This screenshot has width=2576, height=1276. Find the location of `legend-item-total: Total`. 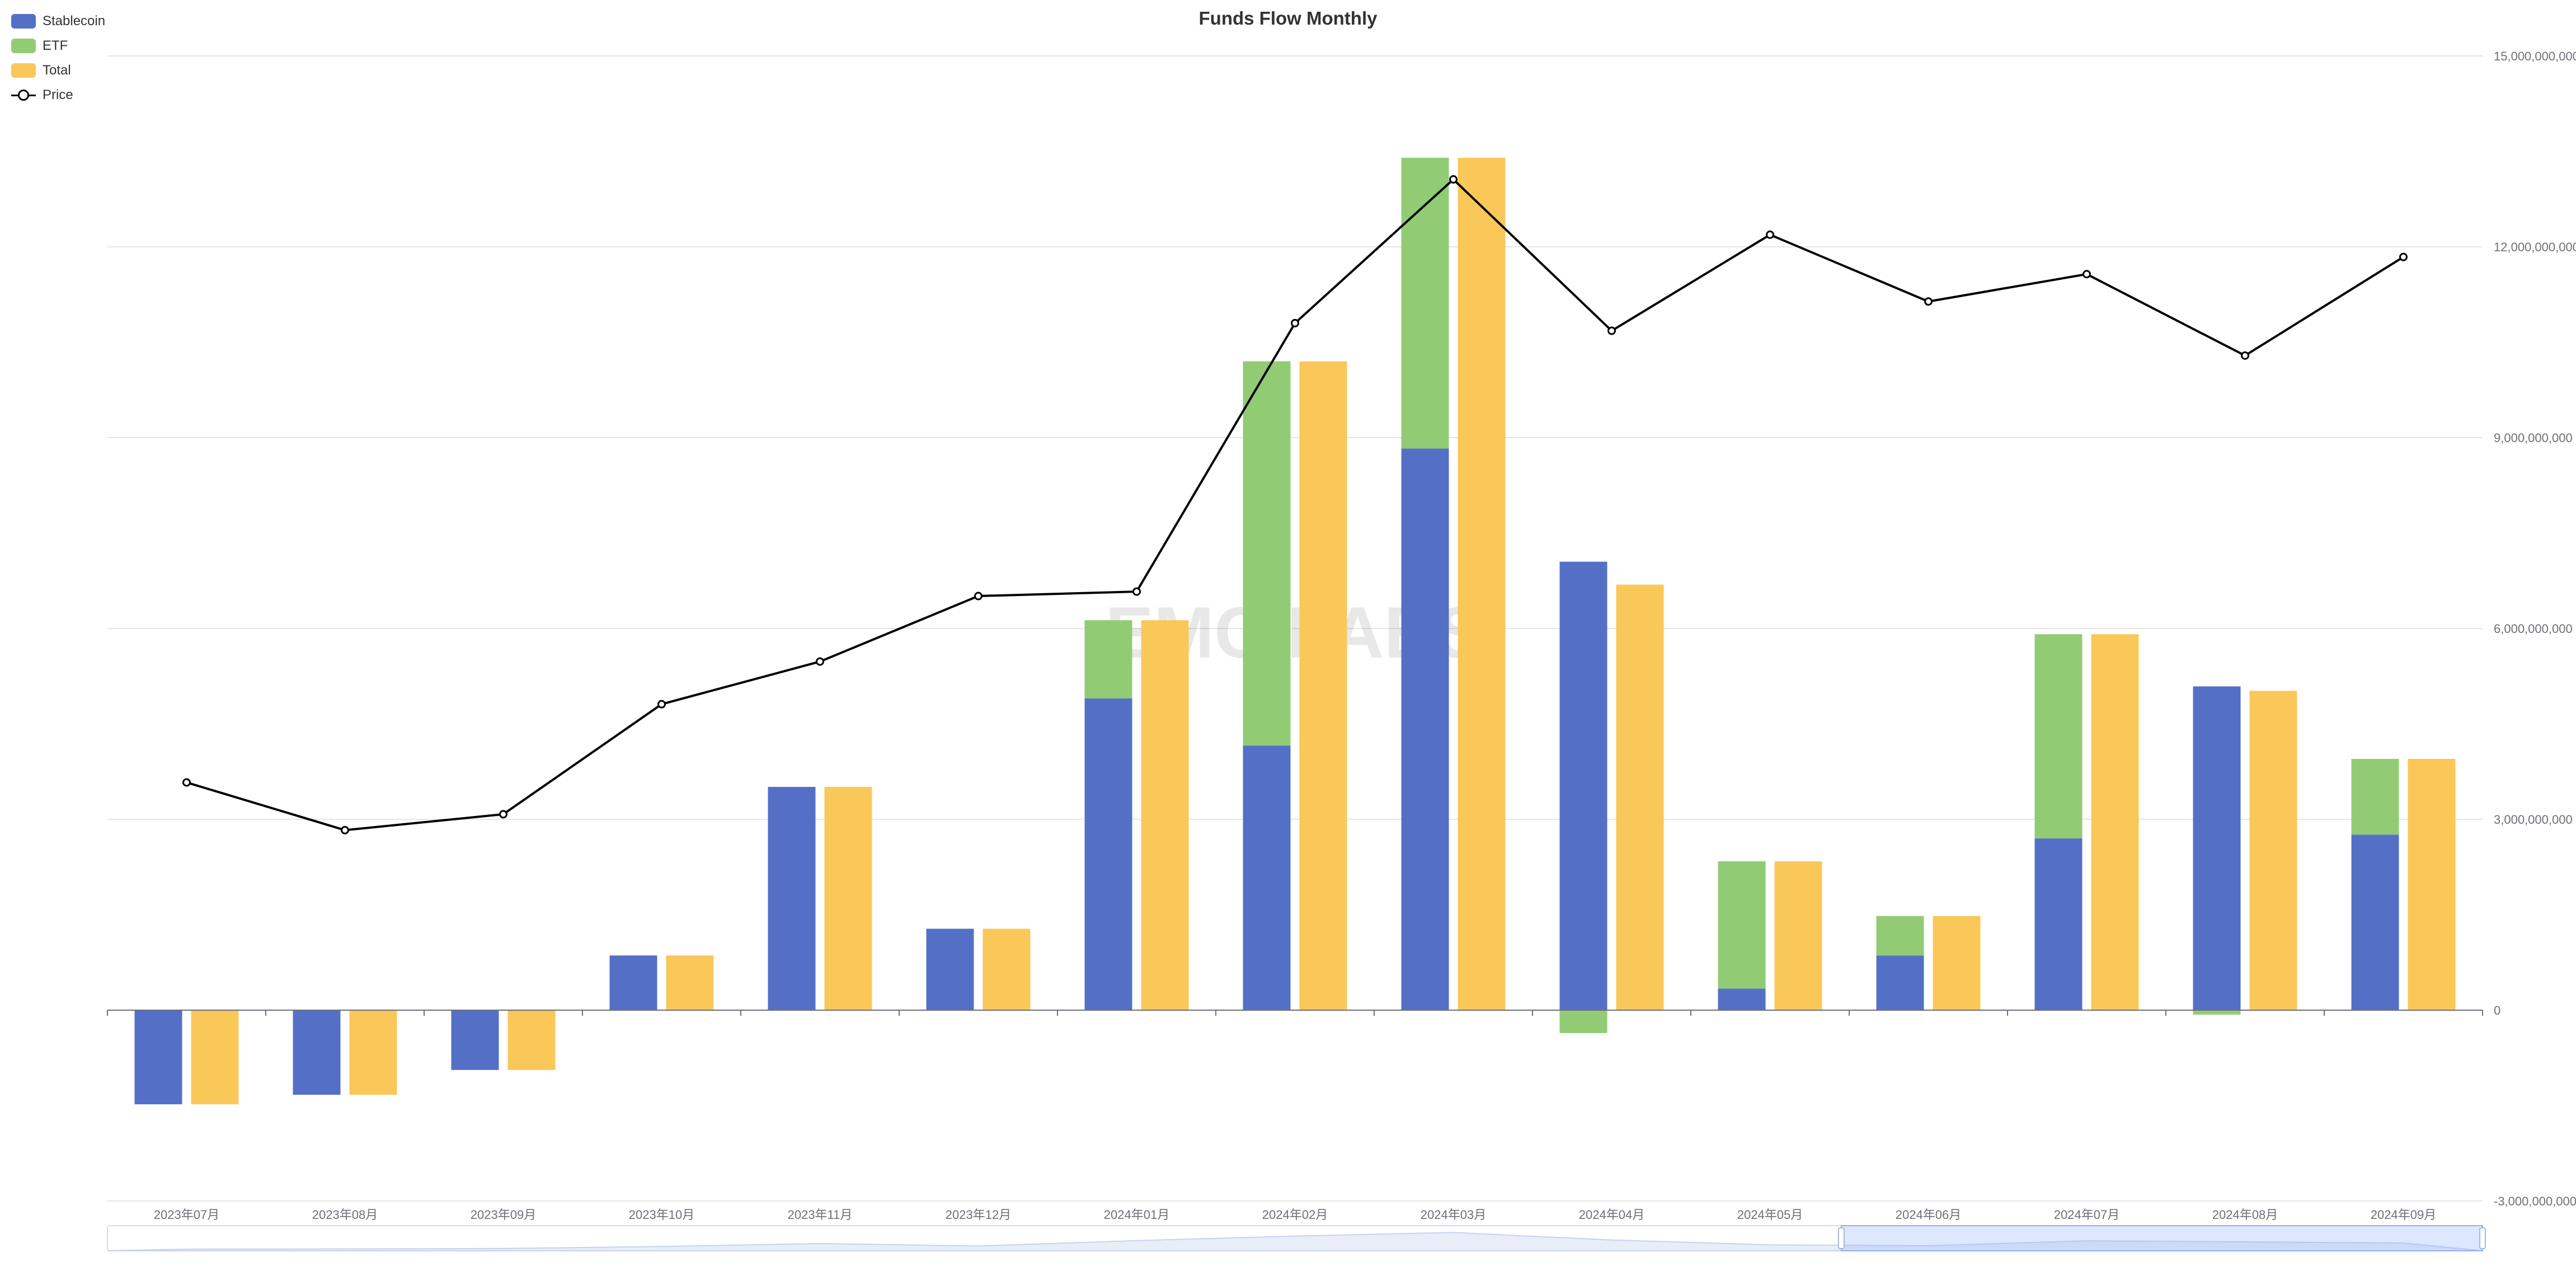

legend-item-total: Total is located at coordinates (58, 70).